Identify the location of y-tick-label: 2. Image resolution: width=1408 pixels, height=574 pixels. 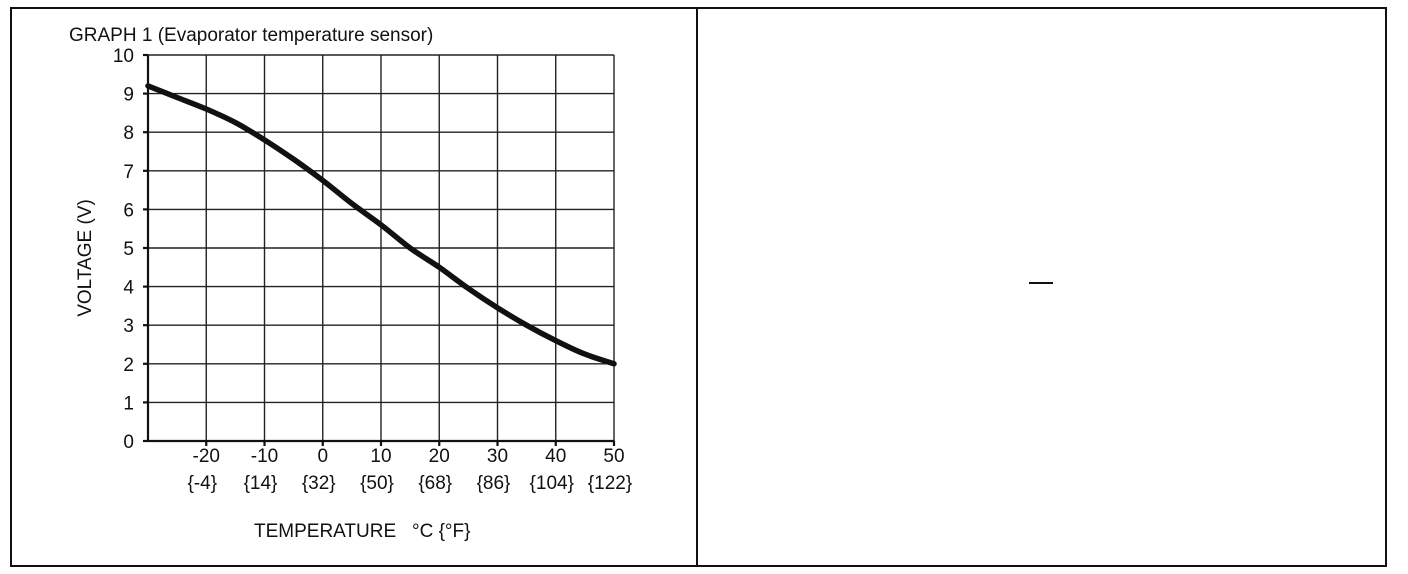
(128, 365).